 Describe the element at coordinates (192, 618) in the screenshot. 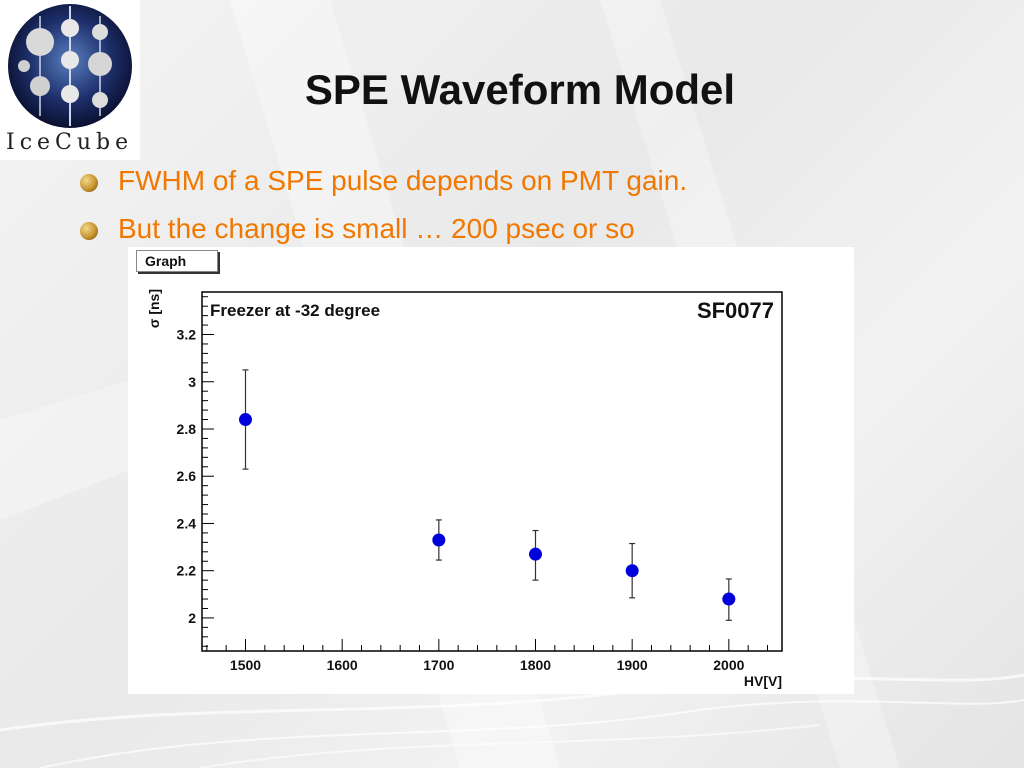

I see `y-tick-label: 2` at that location.